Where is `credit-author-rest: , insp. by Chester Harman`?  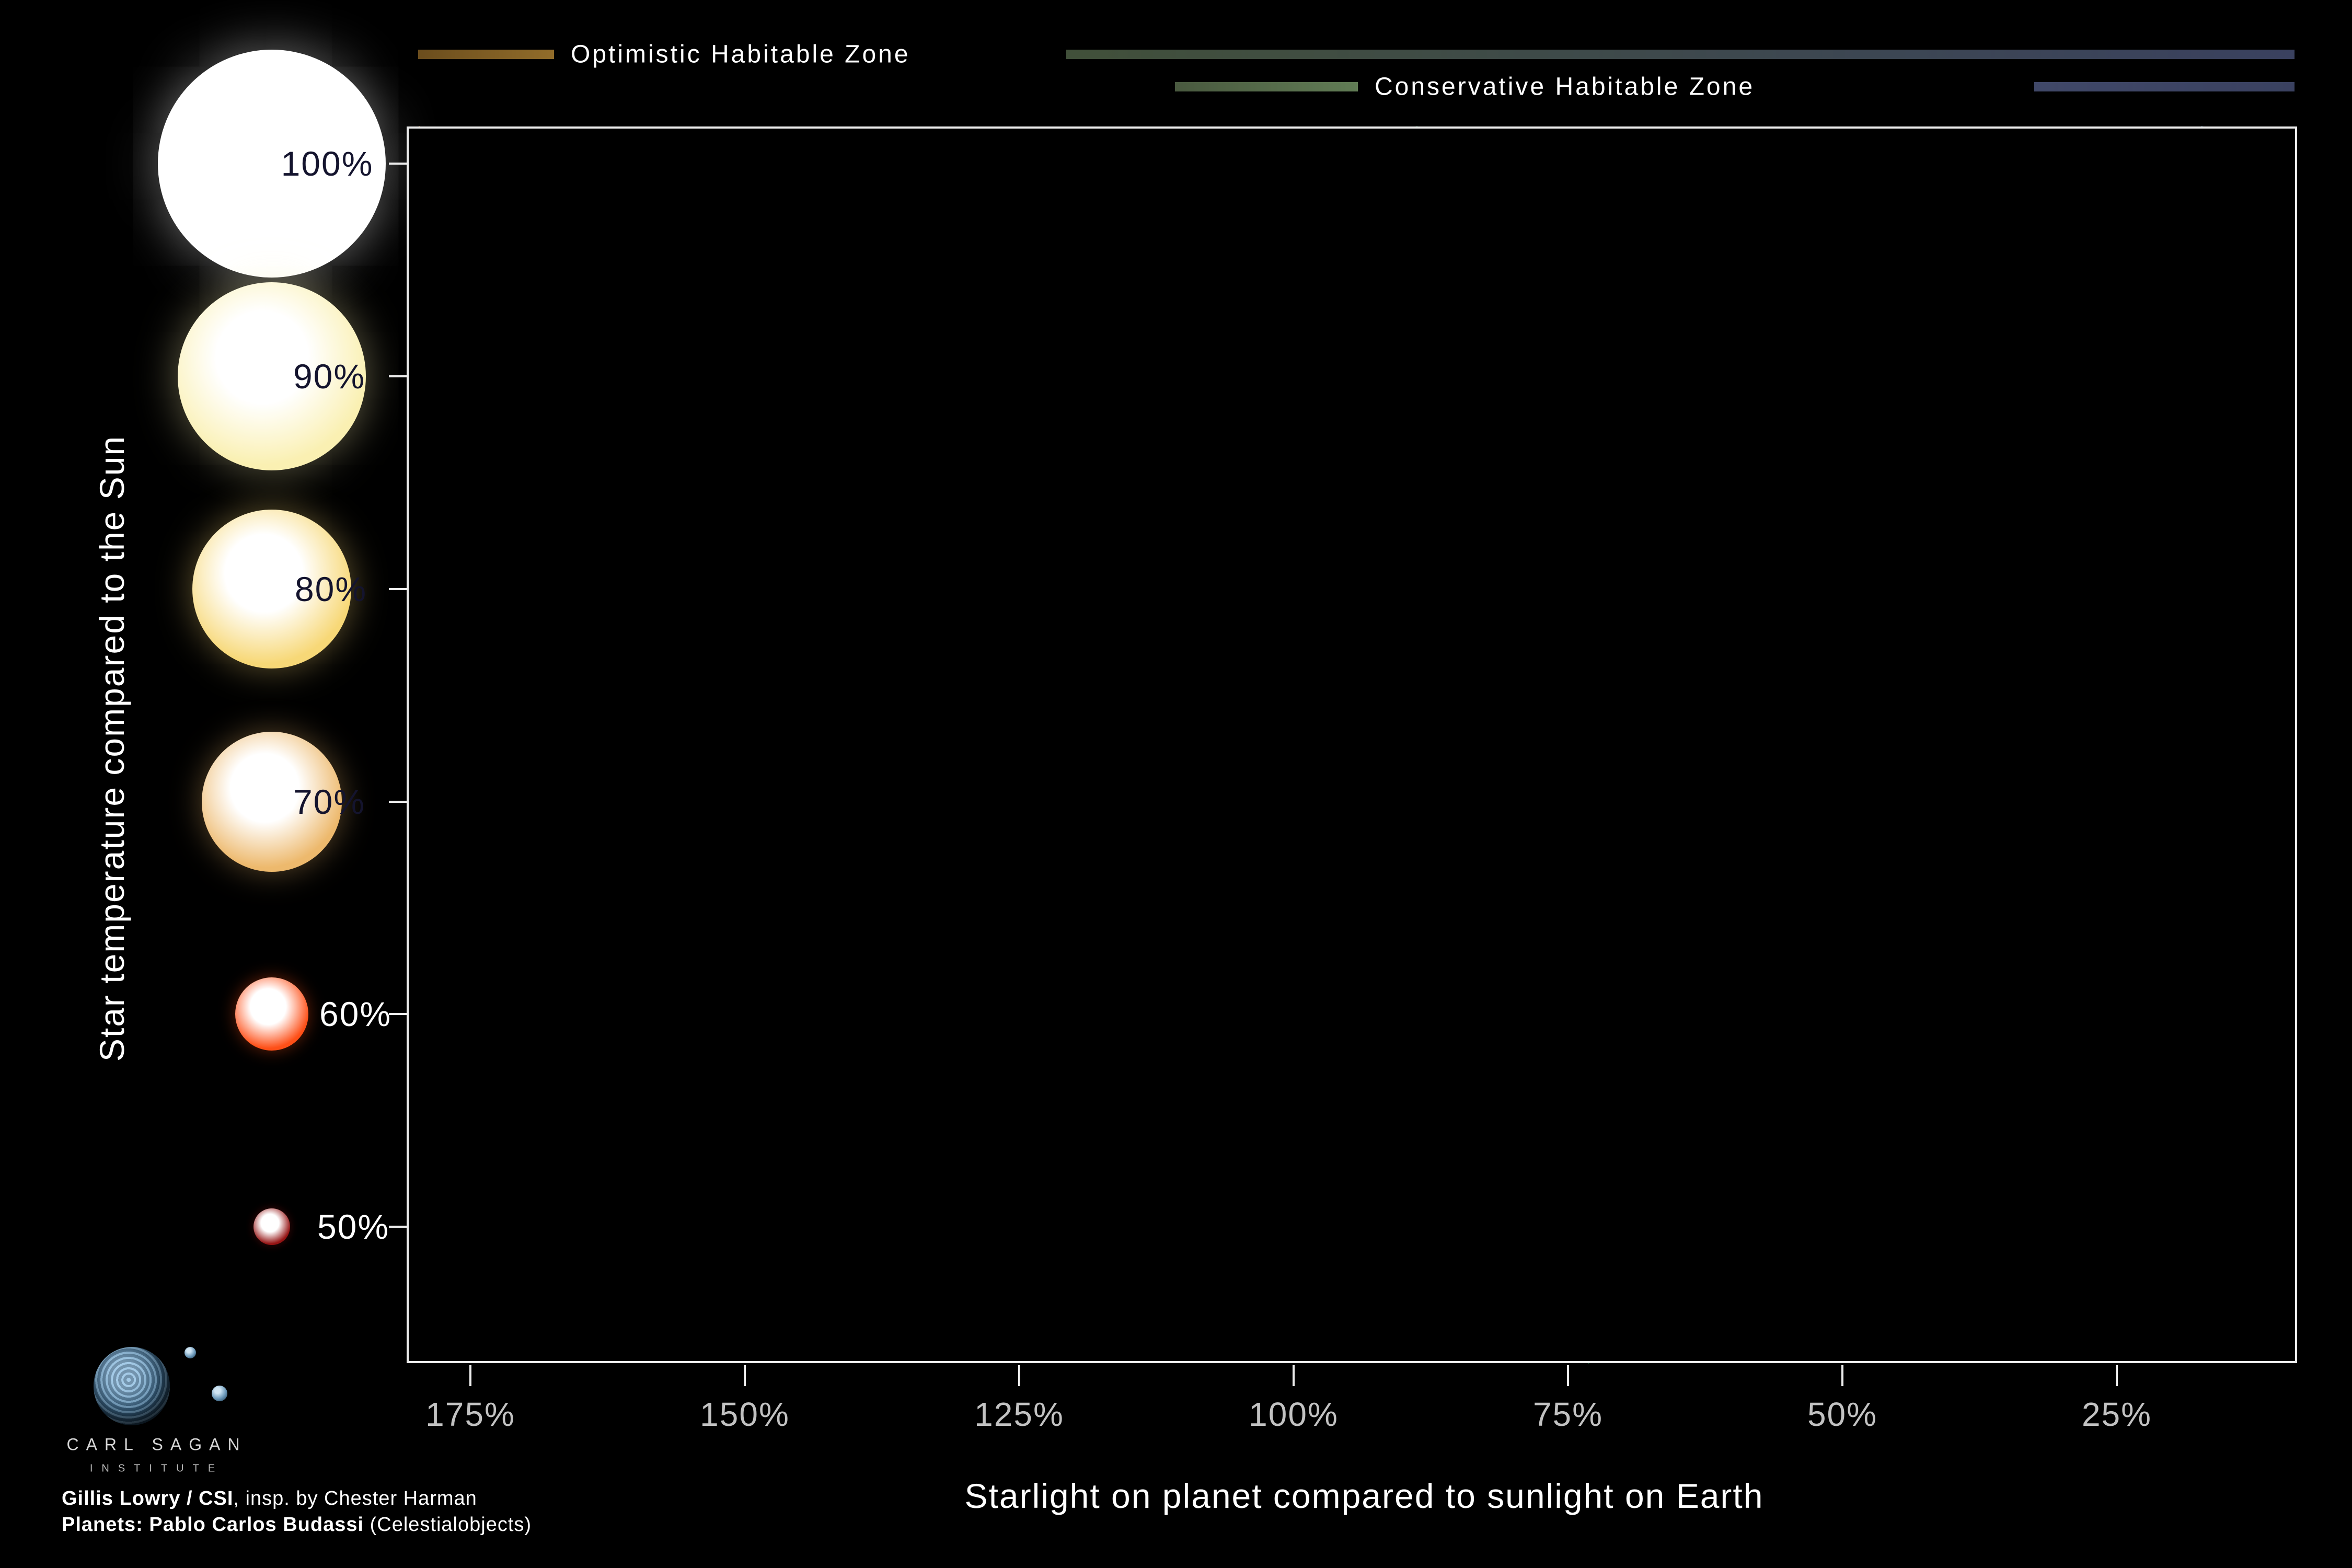 credit-author-rest: , insp. by Chester Harman is located at coordinates (355, 1498).